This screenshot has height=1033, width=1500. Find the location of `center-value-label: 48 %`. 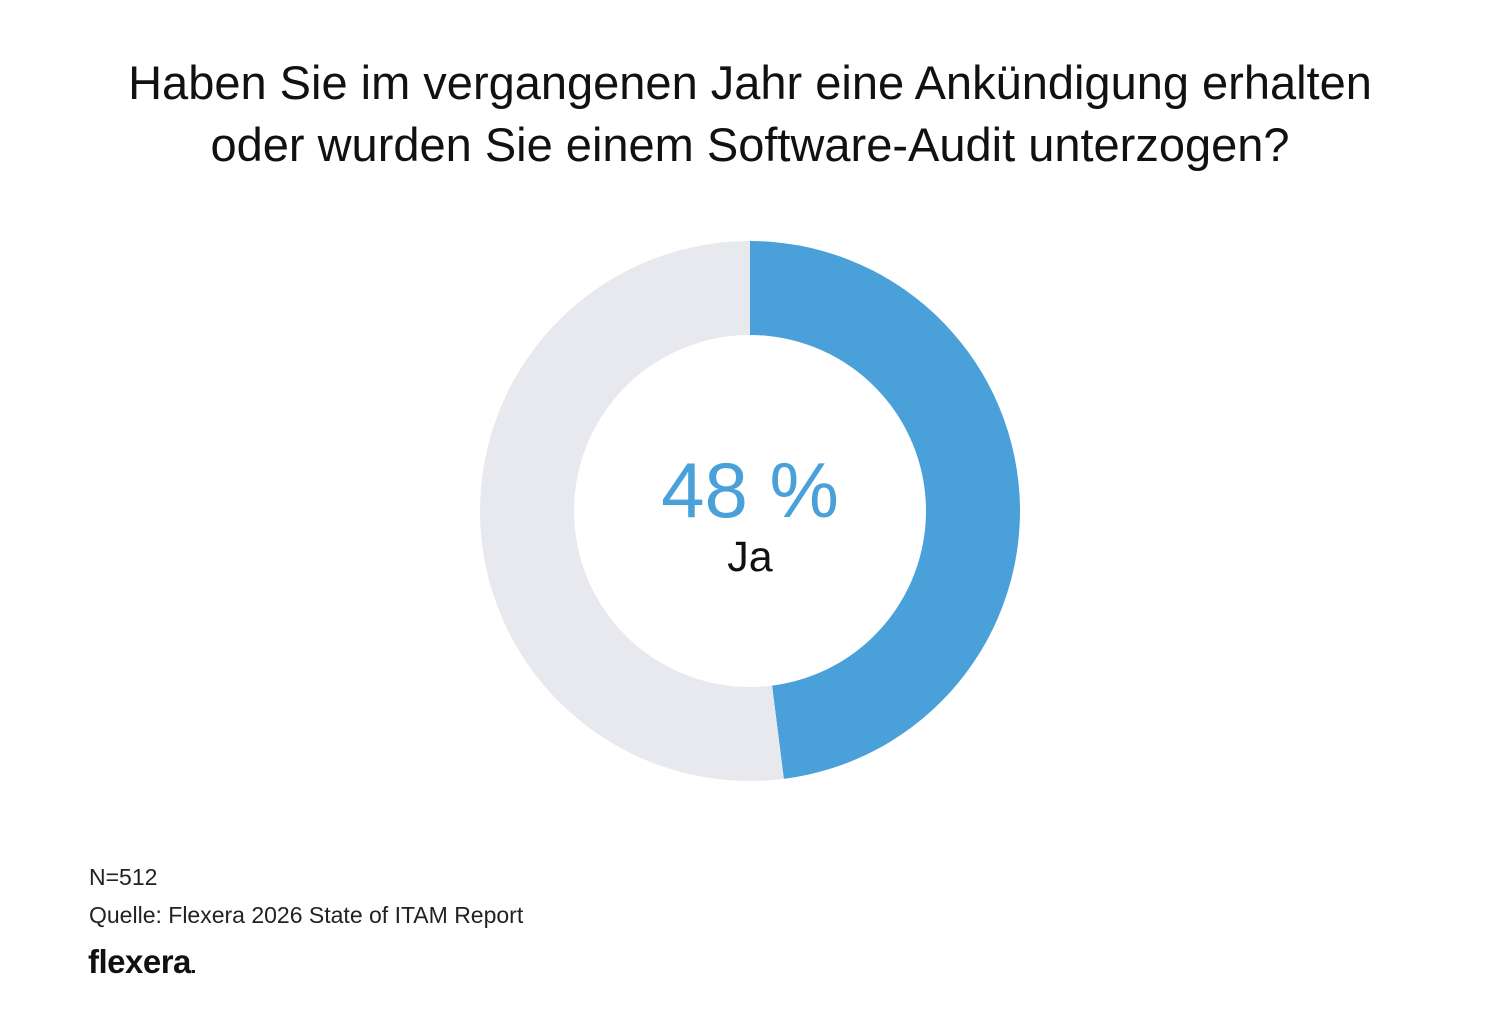

center-value-label: 48 % is located at coordinates (750, 490).